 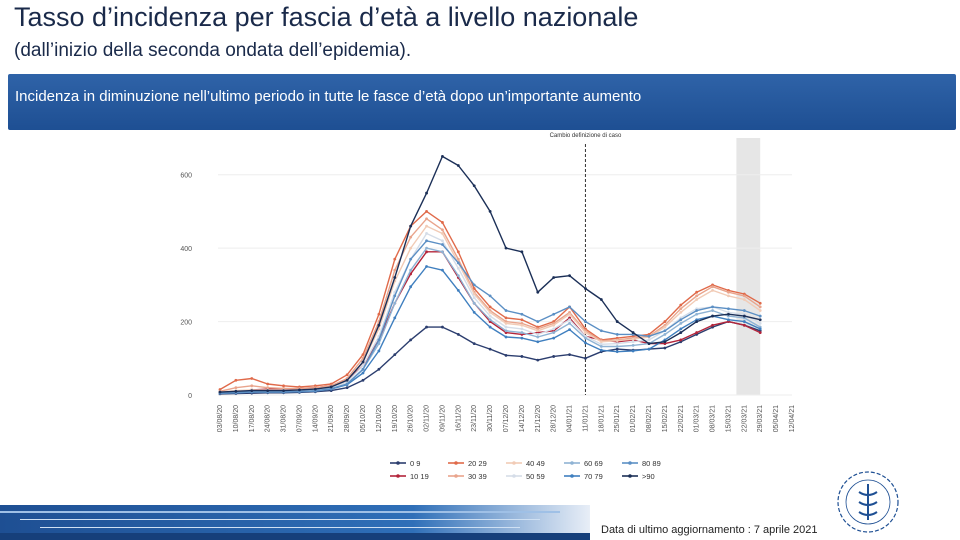 What do you see at coordinates (186, 176) in the screenshot?
I see `y-tick-label: 600` at bounding box center [186, 176].